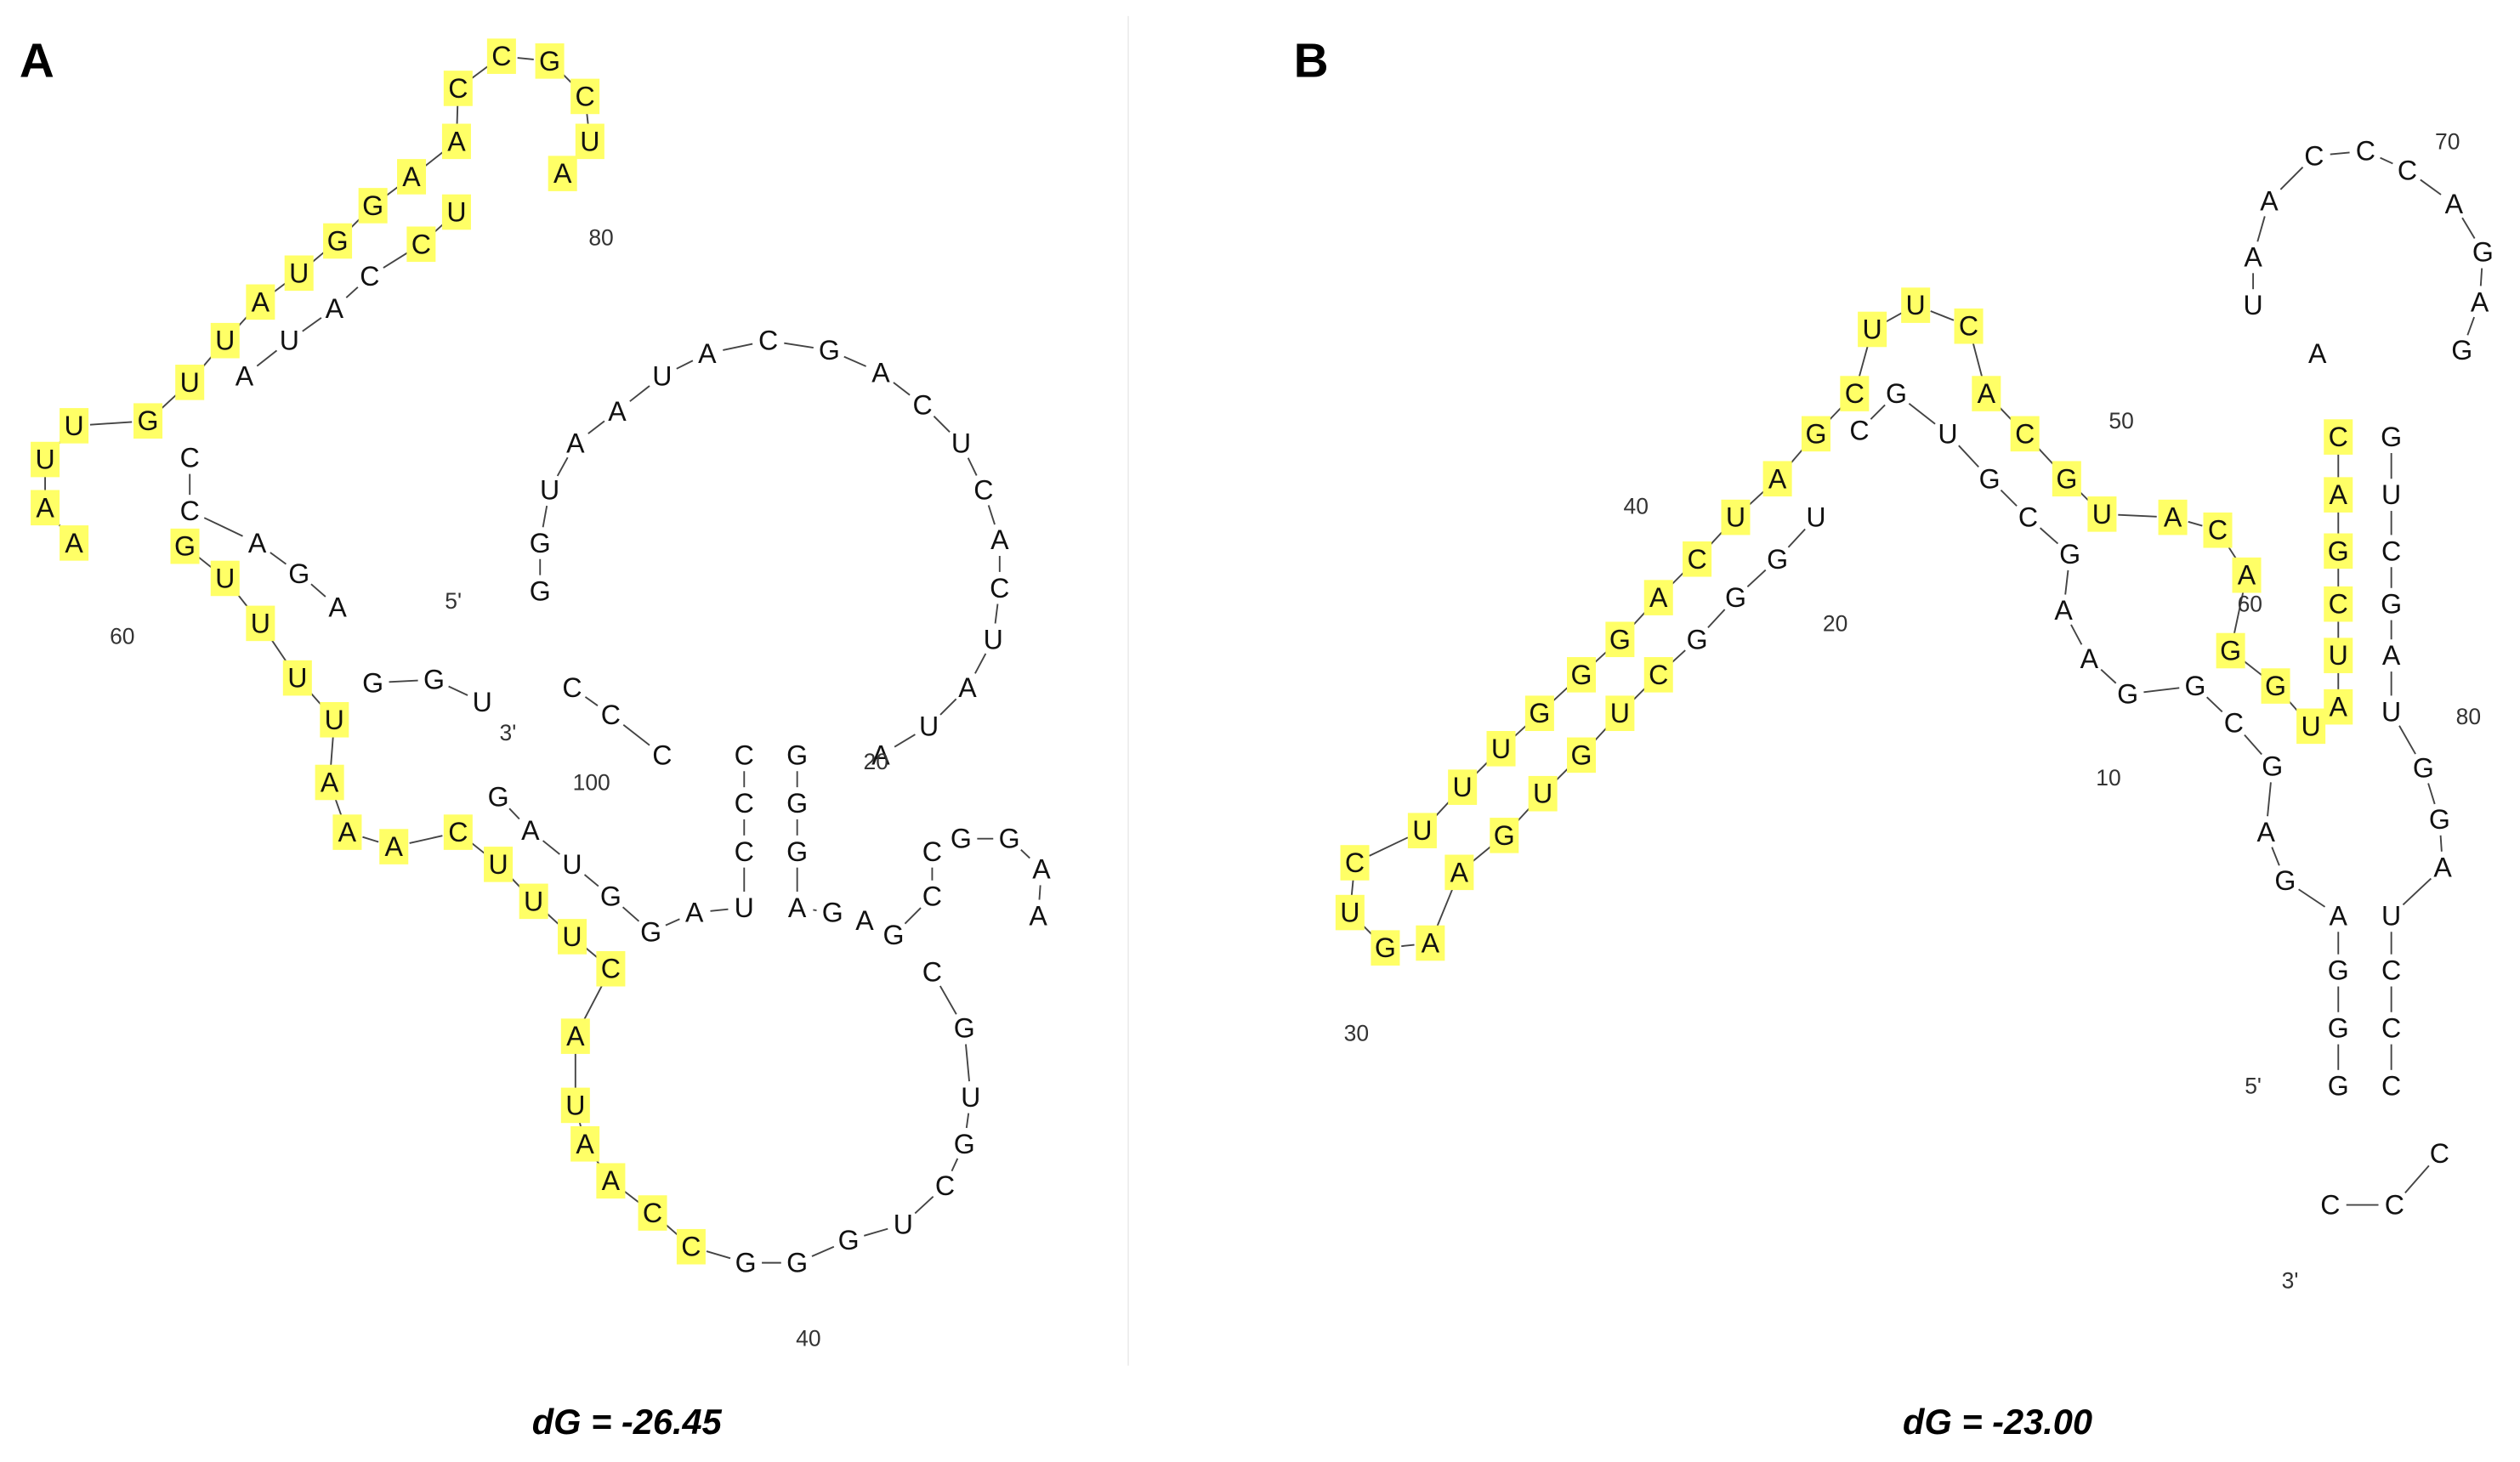  What do you see at coordinates (37, 61) in the screenshot?
I see `panel-label: A` at bounding box center [37, 61].